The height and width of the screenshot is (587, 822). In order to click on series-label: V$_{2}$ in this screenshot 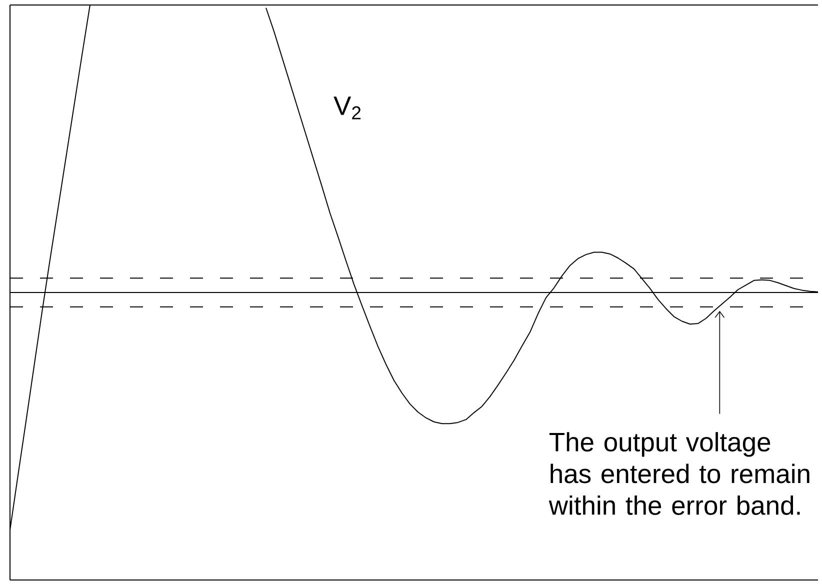, I will do `click(347, 108)`.